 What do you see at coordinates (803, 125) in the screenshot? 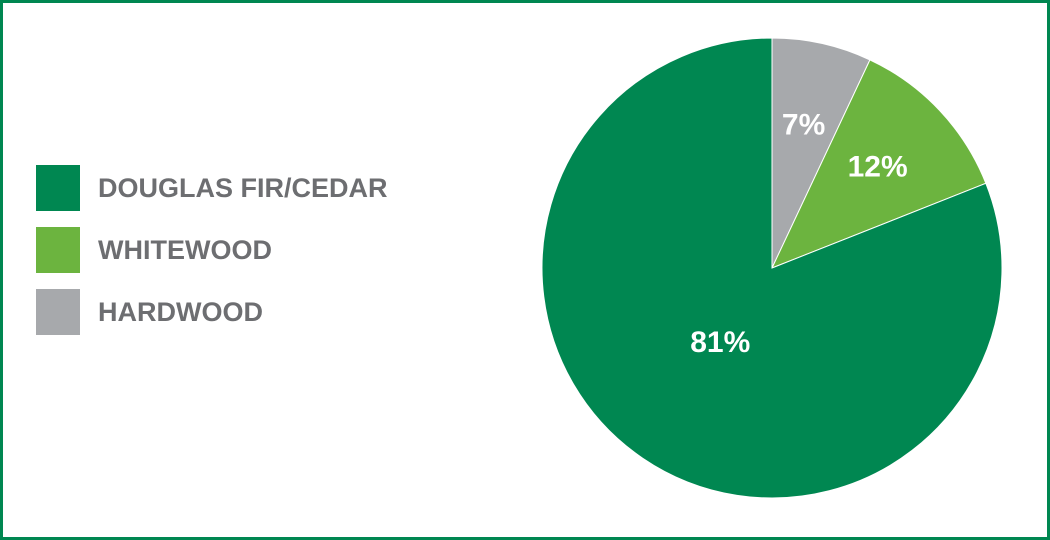
I see `data-label: 7%` at bounding box center [803, 125].